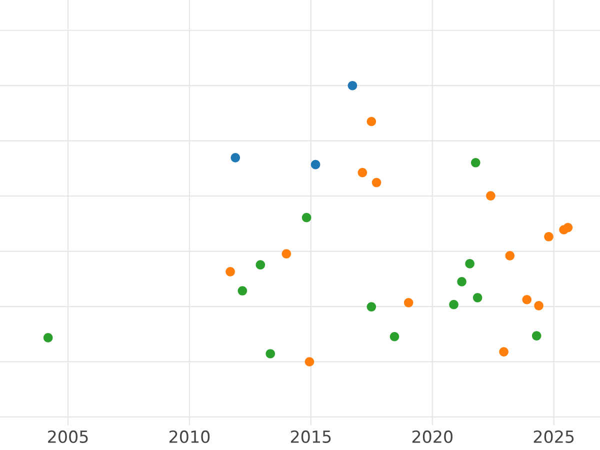 The image size is (600, 450). I want to click on x-tick-label: 2005, so click(68, 437).